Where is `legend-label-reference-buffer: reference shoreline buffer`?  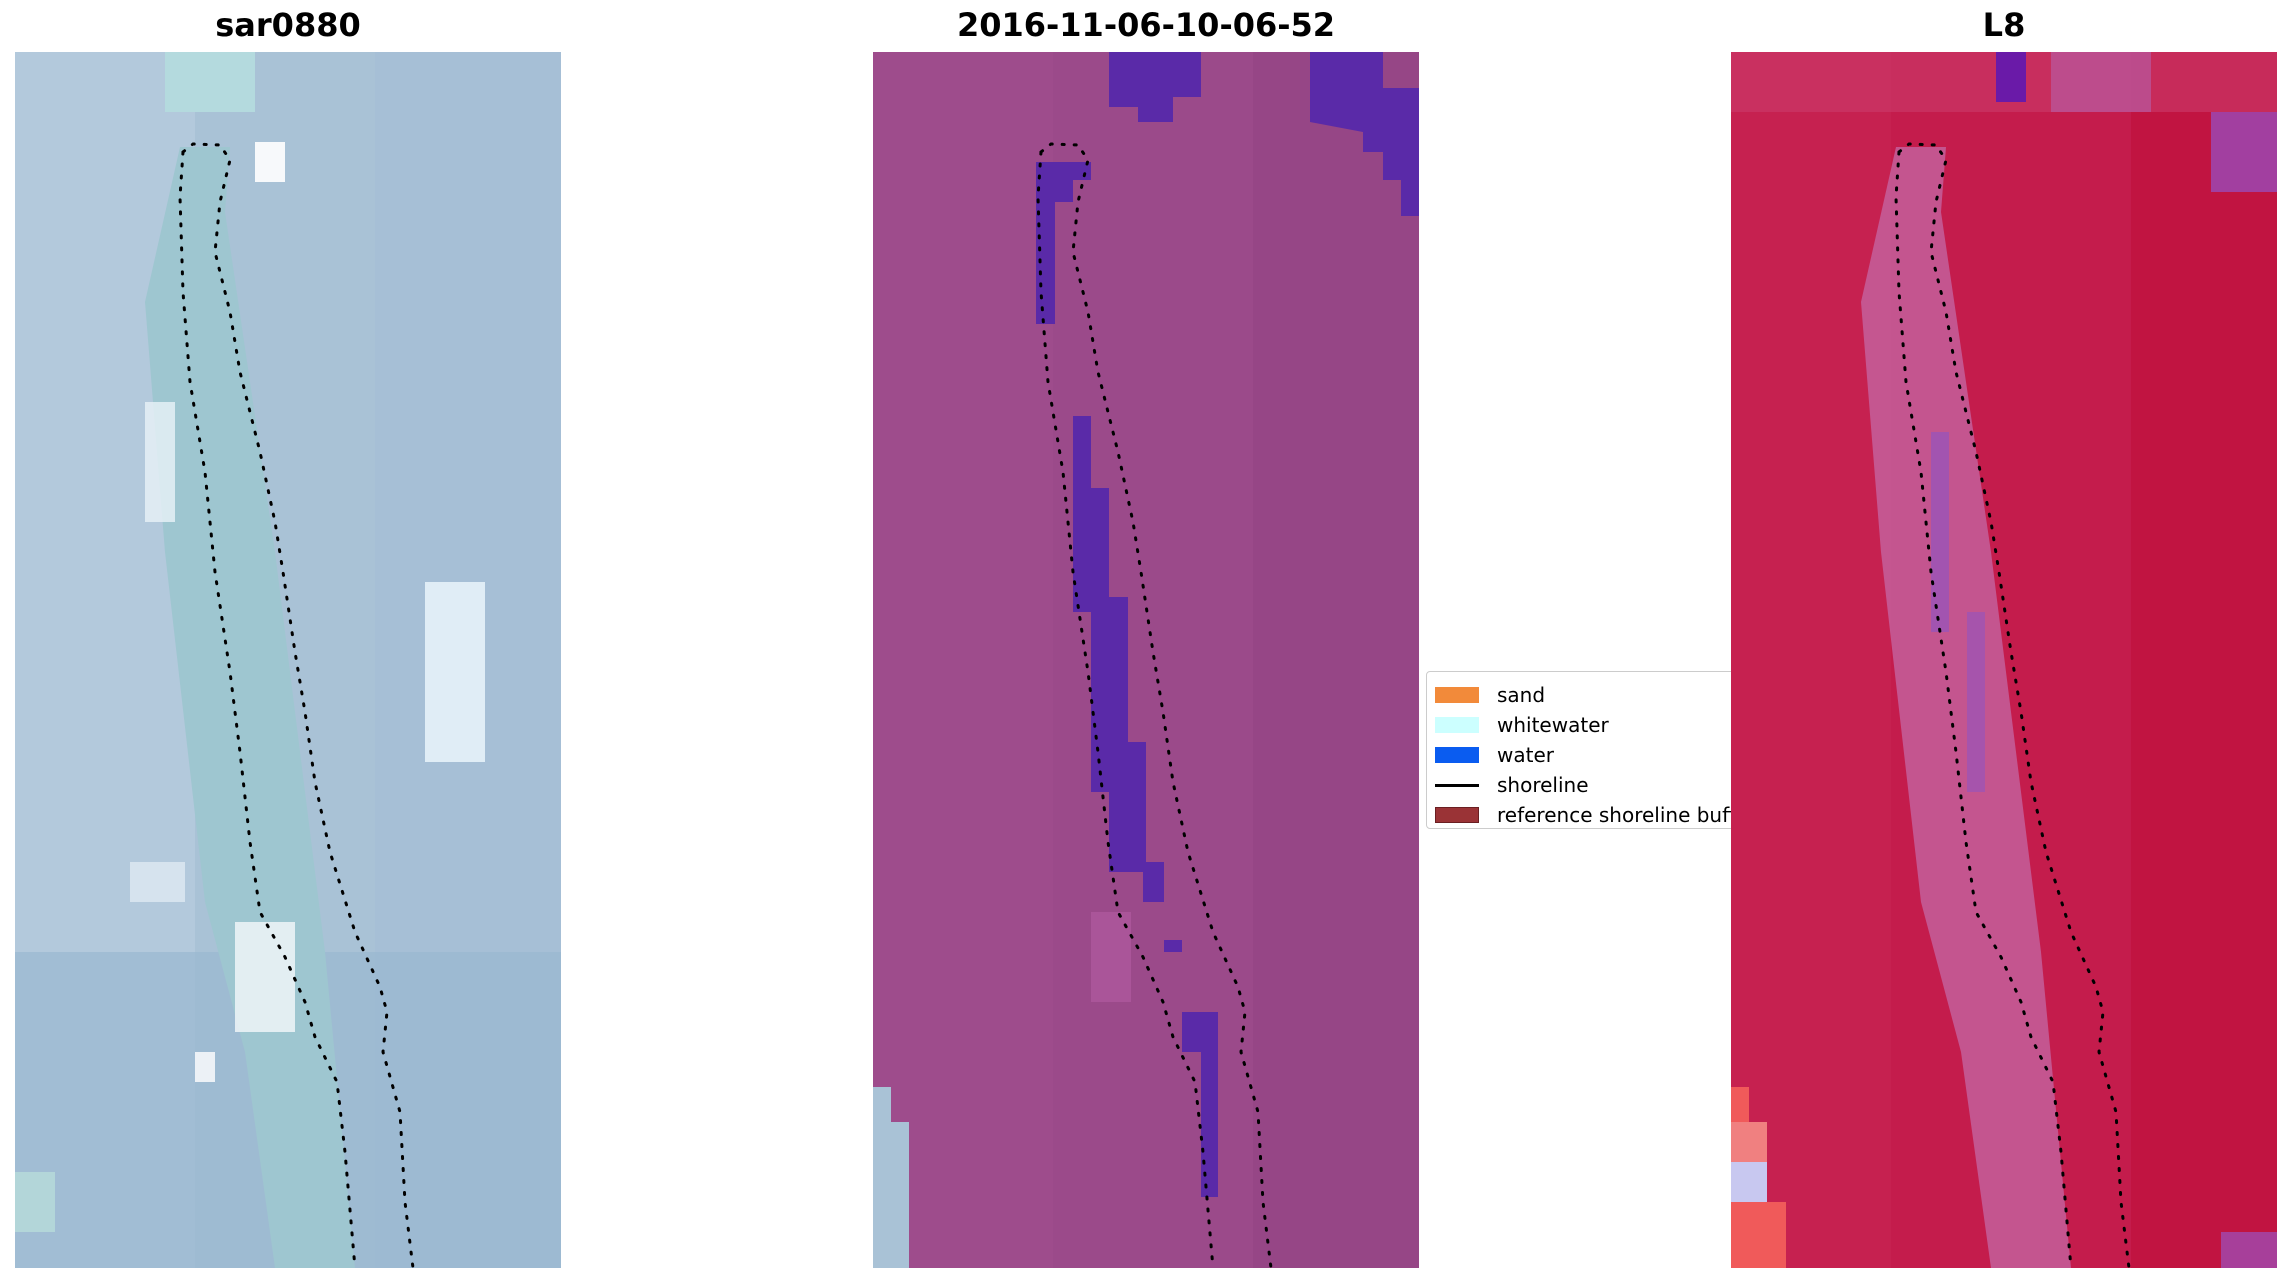 legend-label-reference-buffer: reference shoreline buffer is located at coordinates (1621, 815).